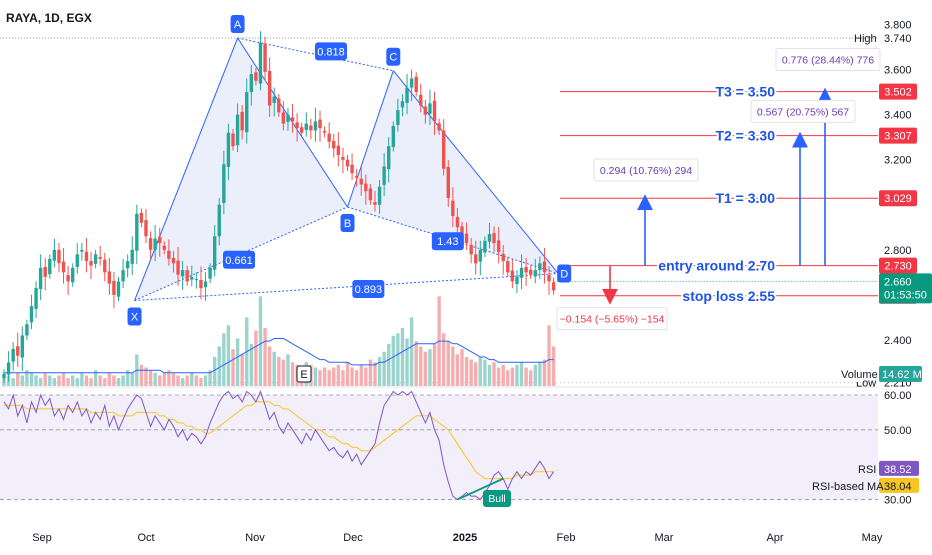 Image resolution: width=932 pixels, height=555 pixels. What do you see at coordinates (255, 538) in the screenshot?
I see `month-label: Nov` at bounding box center [255, 538].